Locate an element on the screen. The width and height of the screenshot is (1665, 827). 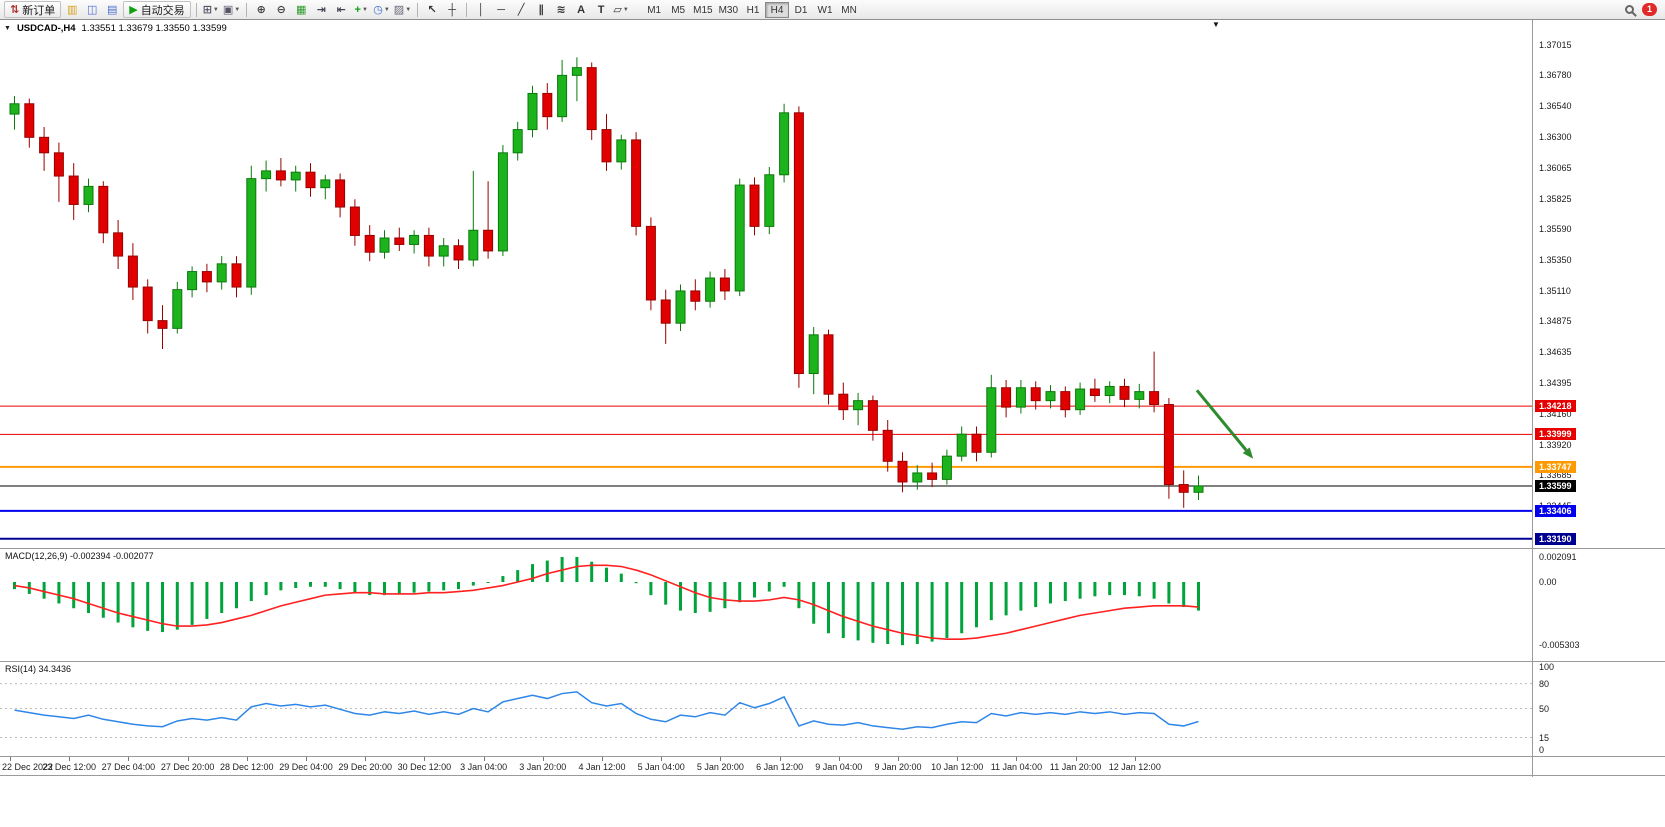
search-icon is located at coordinates (1629, 9).